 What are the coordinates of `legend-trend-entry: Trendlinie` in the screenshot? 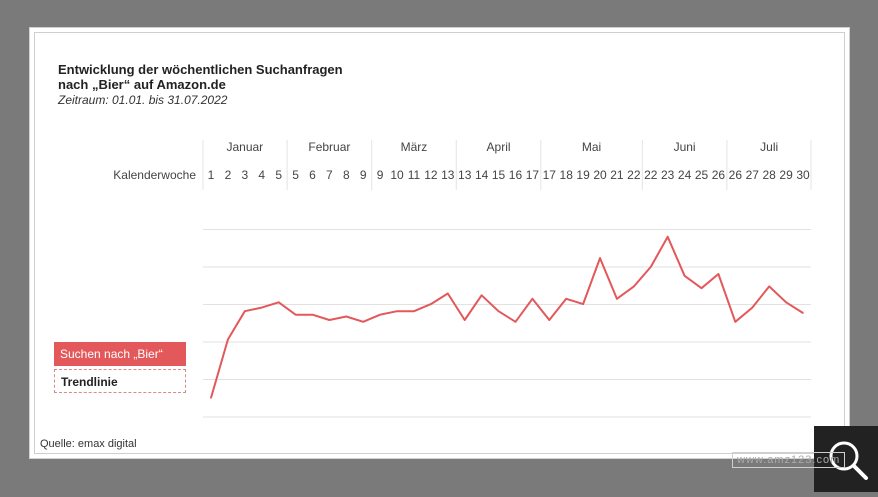 It's located at (120, 381).